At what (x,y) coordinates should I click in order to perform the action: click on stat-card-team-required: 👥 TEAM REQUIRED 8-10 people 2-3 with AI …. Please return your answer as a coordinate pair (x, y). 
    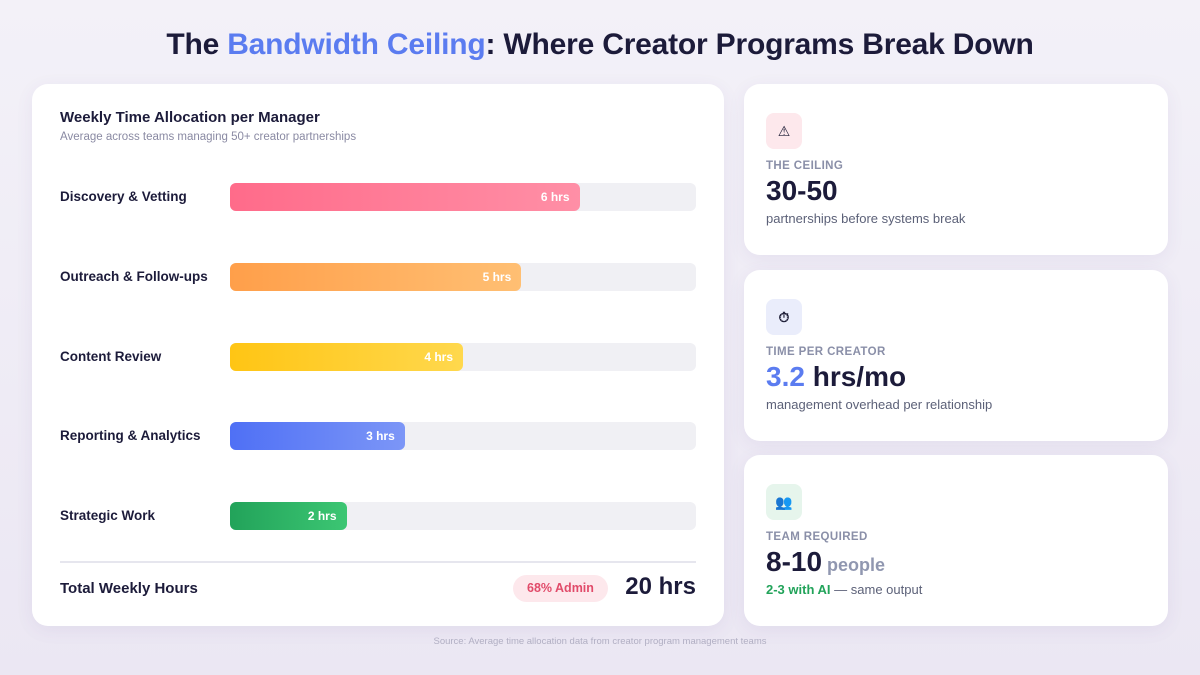
    Looking at the image, I should click on (956, 540).